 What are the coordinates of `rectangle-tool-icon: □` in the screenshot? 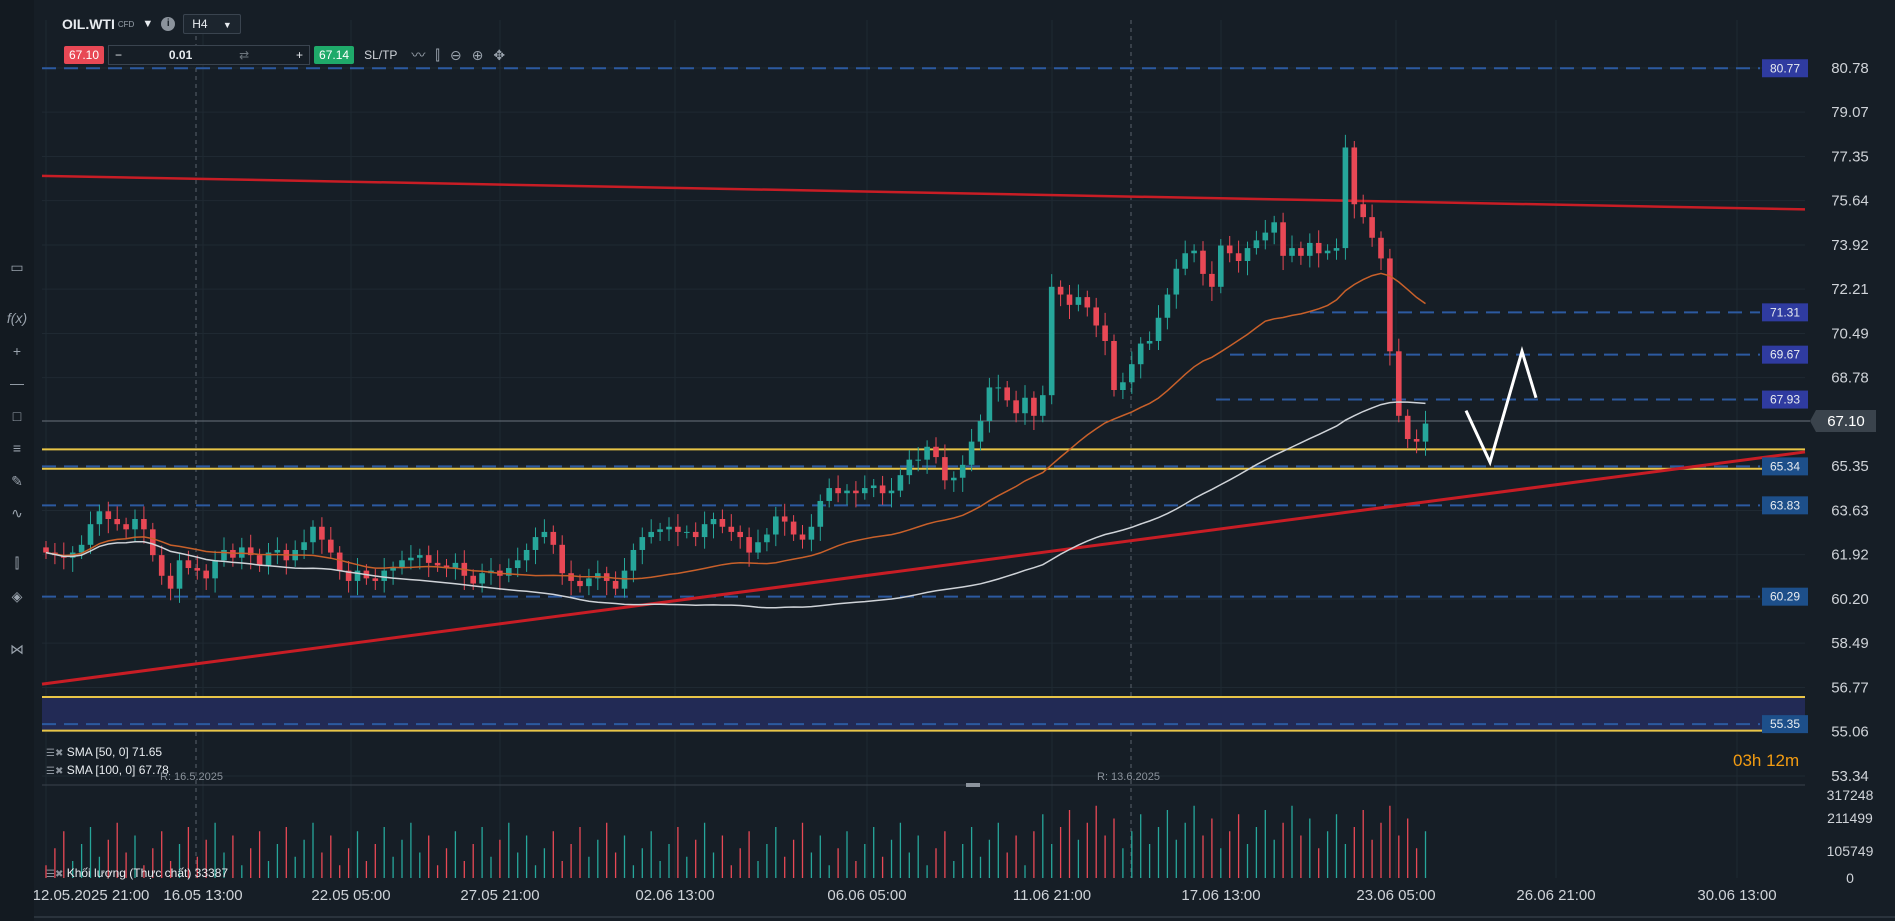 It's located at (17, 416).